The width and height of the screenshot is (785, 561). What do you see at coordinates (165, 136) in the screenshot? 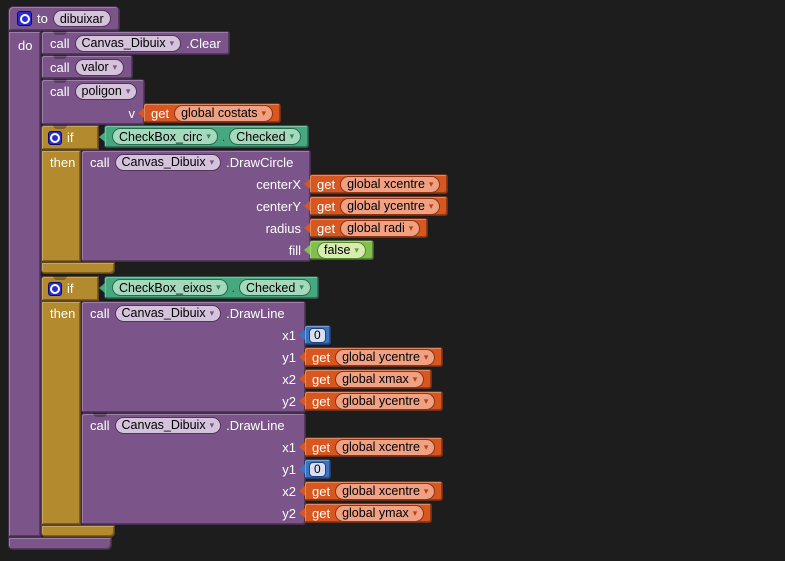
I see `component-dropdown: CheckBox_circ` at bounding box center [165, 136].